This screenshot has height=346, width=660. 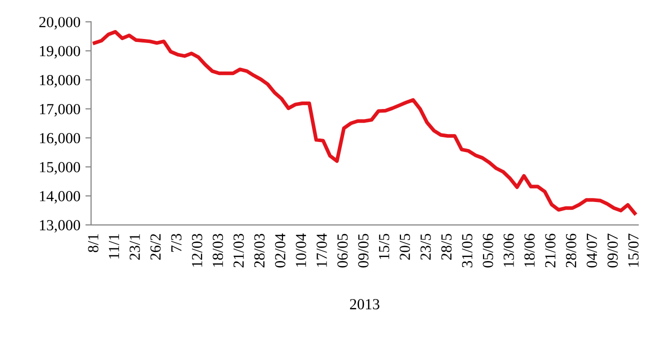 What do you see at coordinates (60, 52) in the screenshot?
I see `y-tick-label: 19,000` at bounding box center [60, 52].